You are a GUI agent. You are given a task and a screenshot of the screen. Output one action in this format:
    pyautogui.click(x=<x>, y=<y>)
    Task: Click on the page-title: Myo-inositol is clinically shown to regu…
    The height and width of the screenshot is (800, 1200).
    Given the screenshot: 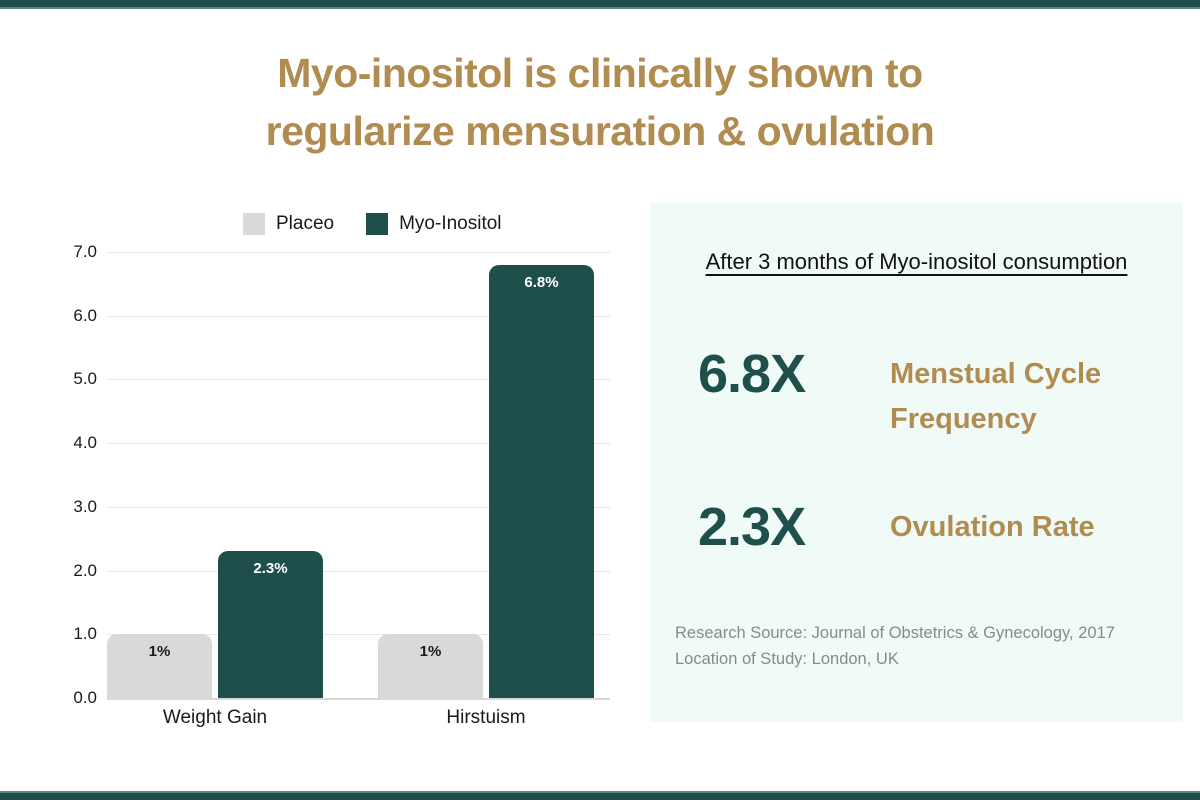 What is the action you would take?
    pyautogui.click(x=600, y=102)
    